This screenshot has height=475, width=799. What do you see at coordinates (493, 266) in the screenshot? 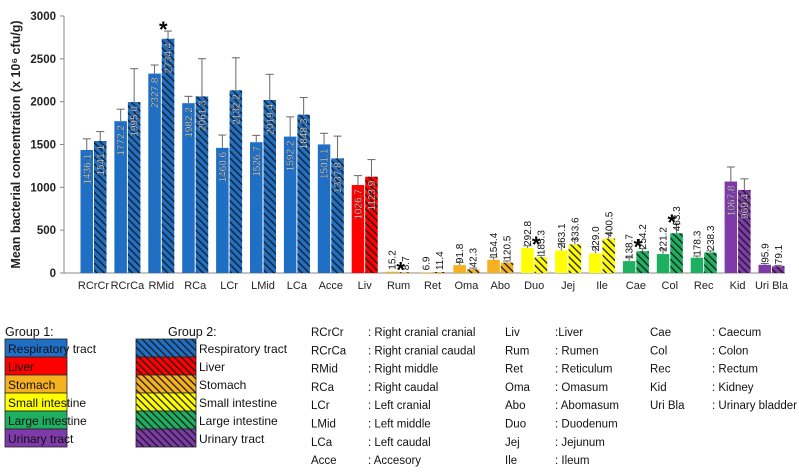
I see `bar-group1-Abo` at bounding box center [493, 266].